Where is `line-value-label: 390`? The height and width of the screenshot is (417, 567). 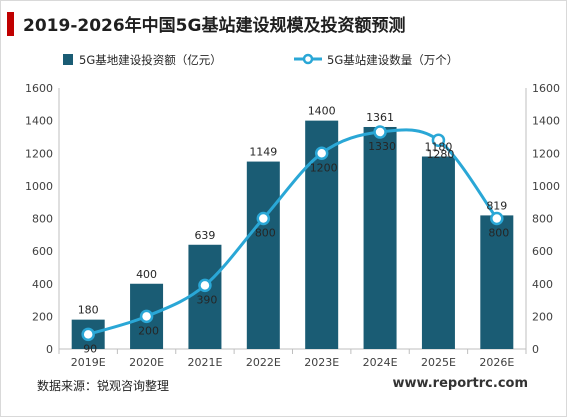
line-value-label: 390 is located at coordinates (206, 299).